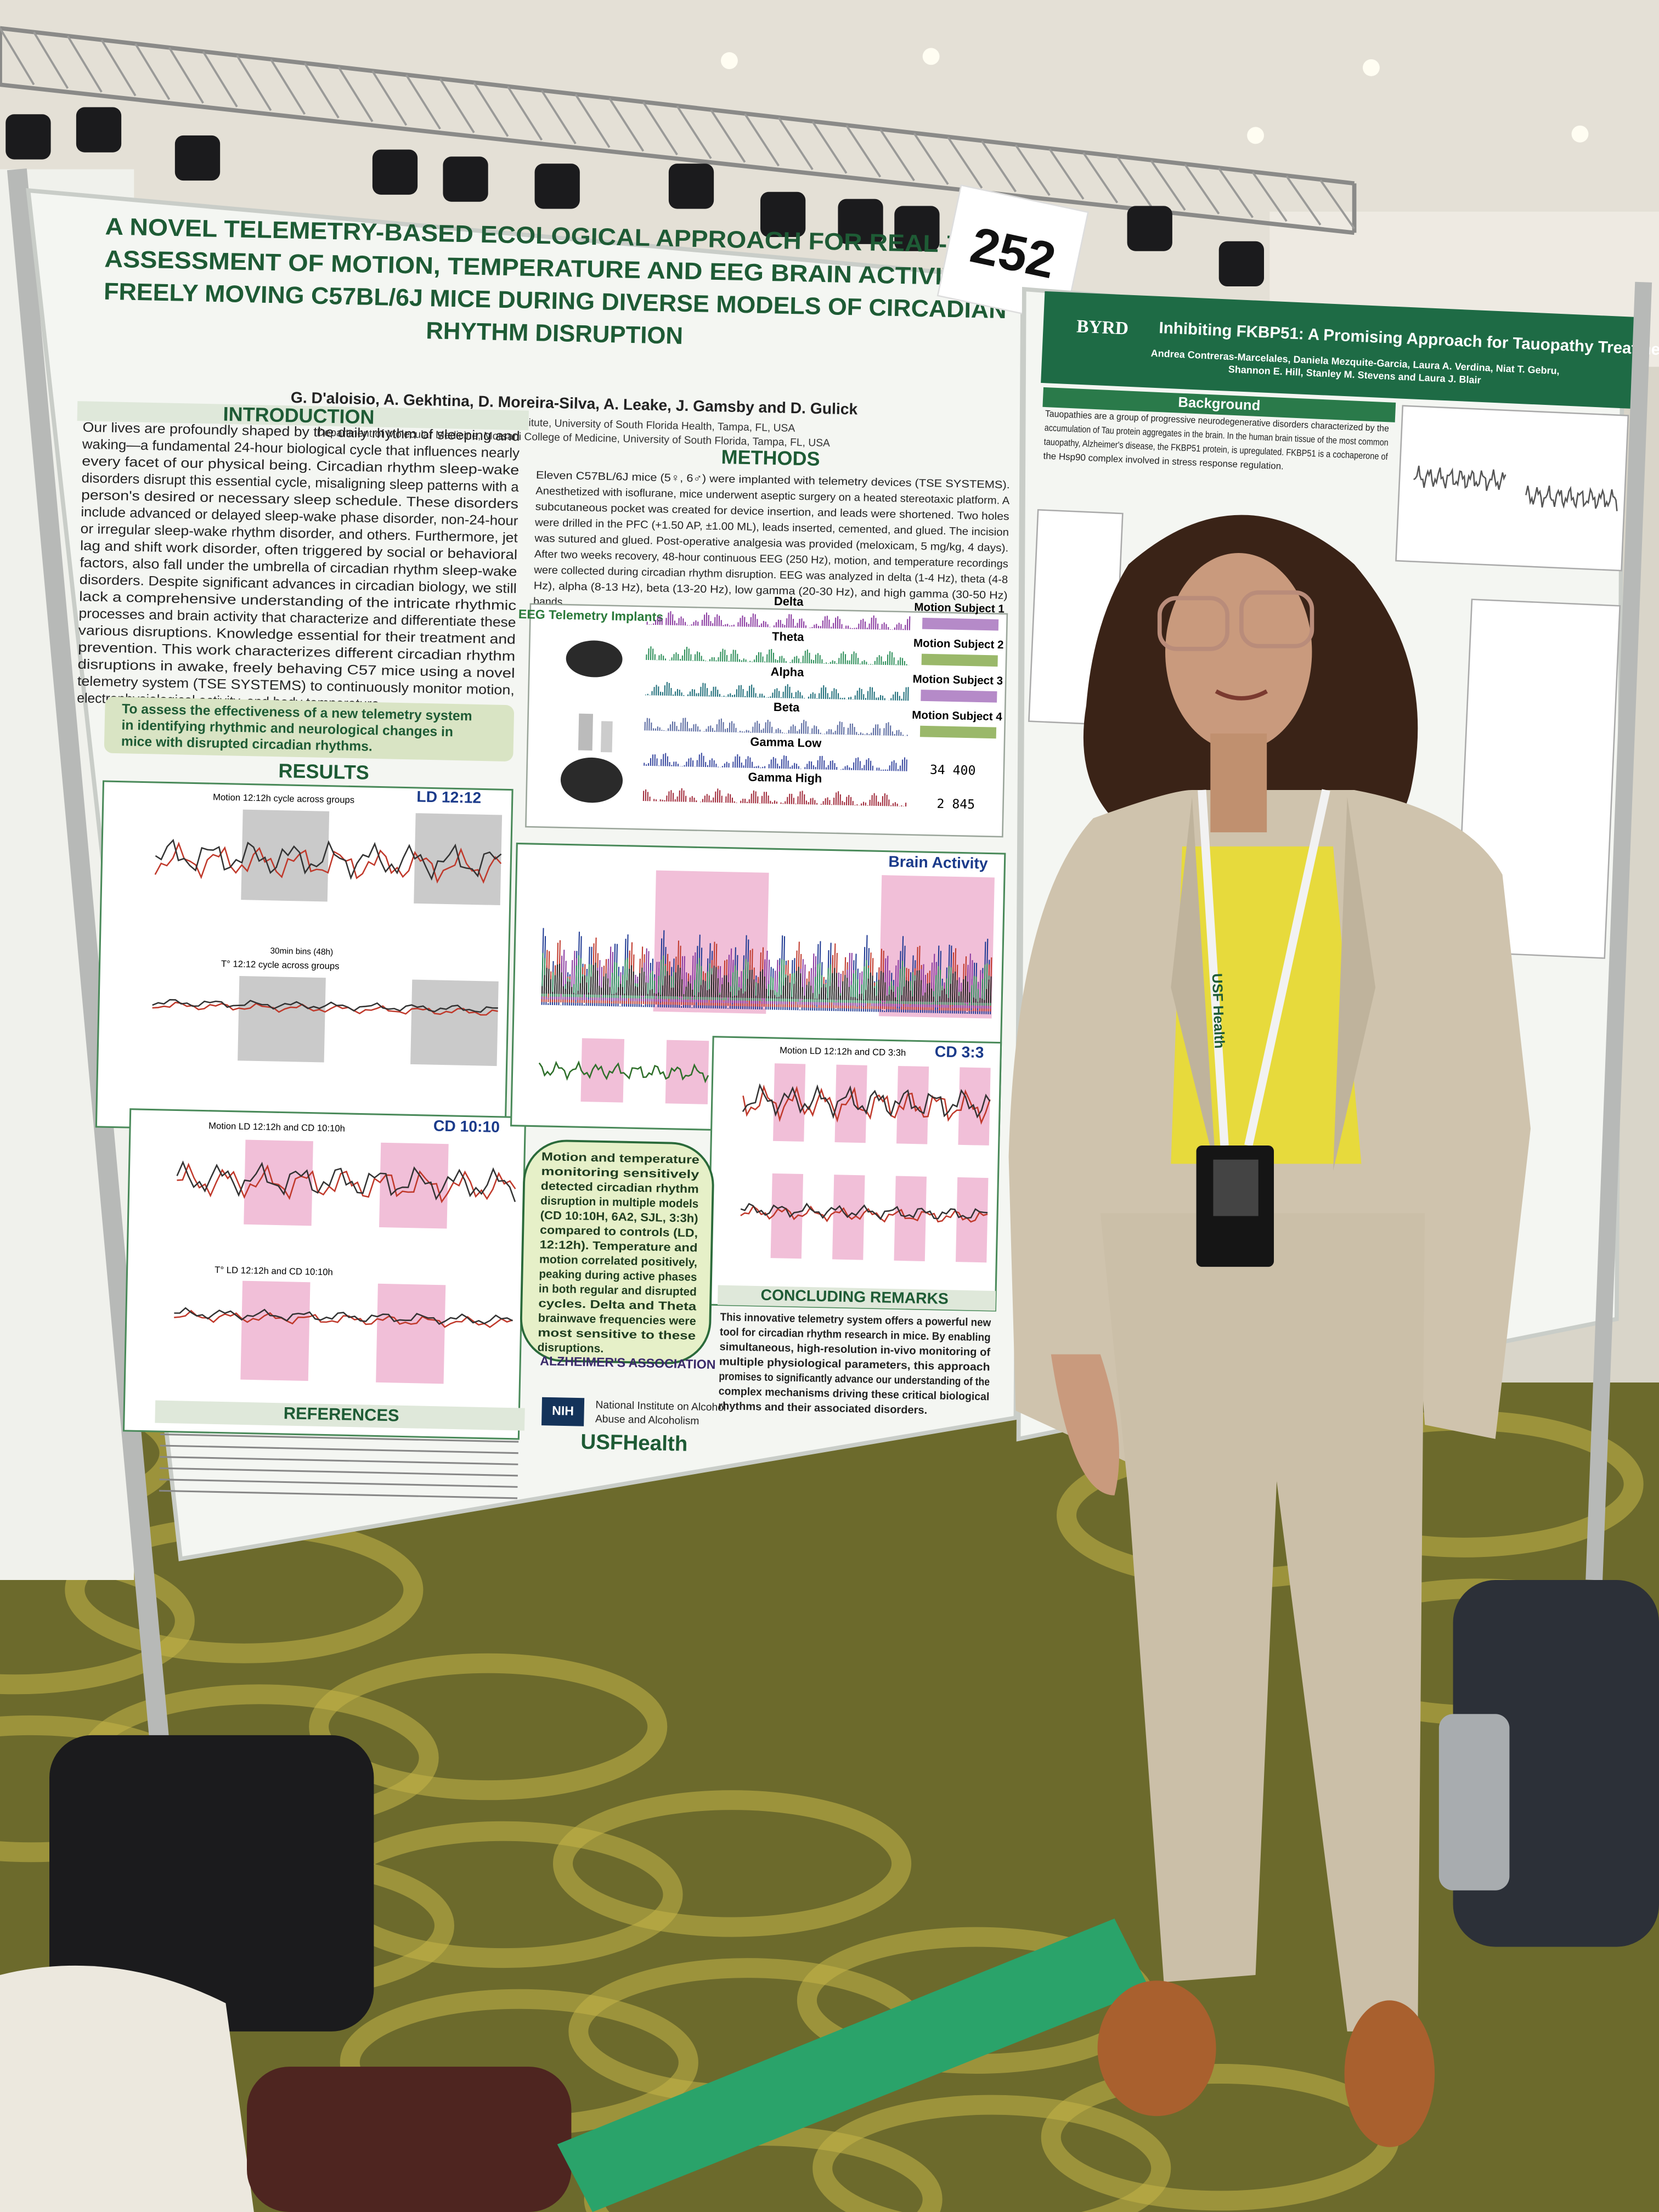 This screenshot has width=1659, height=2212. Describe the element at coordinates (1238, 783) in the screenshot. I see `neck` at that location.